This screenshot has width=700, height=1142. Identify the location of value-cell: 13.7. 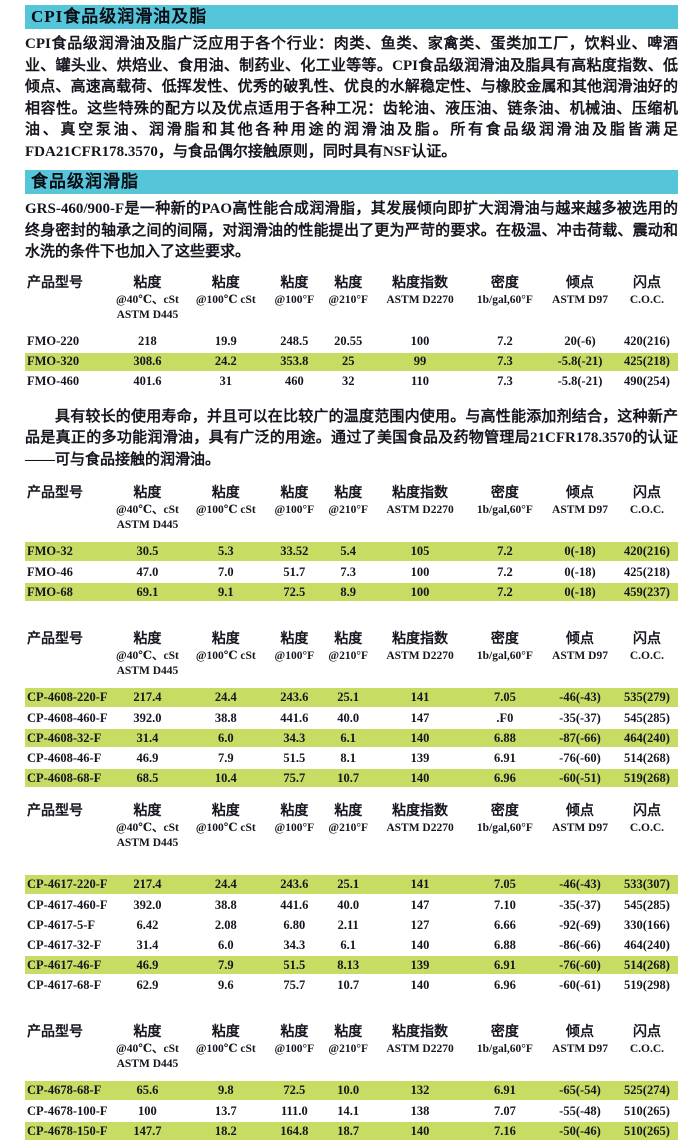
(225, 1110).